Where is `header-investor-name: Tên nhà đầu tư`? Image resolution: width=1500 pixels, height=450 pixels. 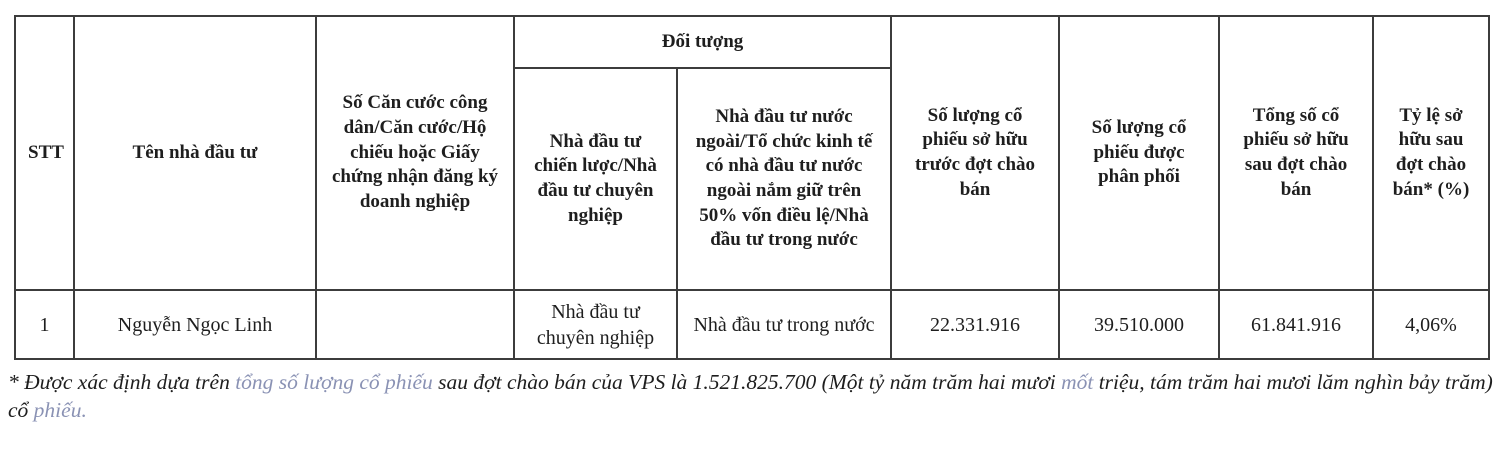
header-investor-name: Tên nhà đầu tư is located at coordinates (195, 153).